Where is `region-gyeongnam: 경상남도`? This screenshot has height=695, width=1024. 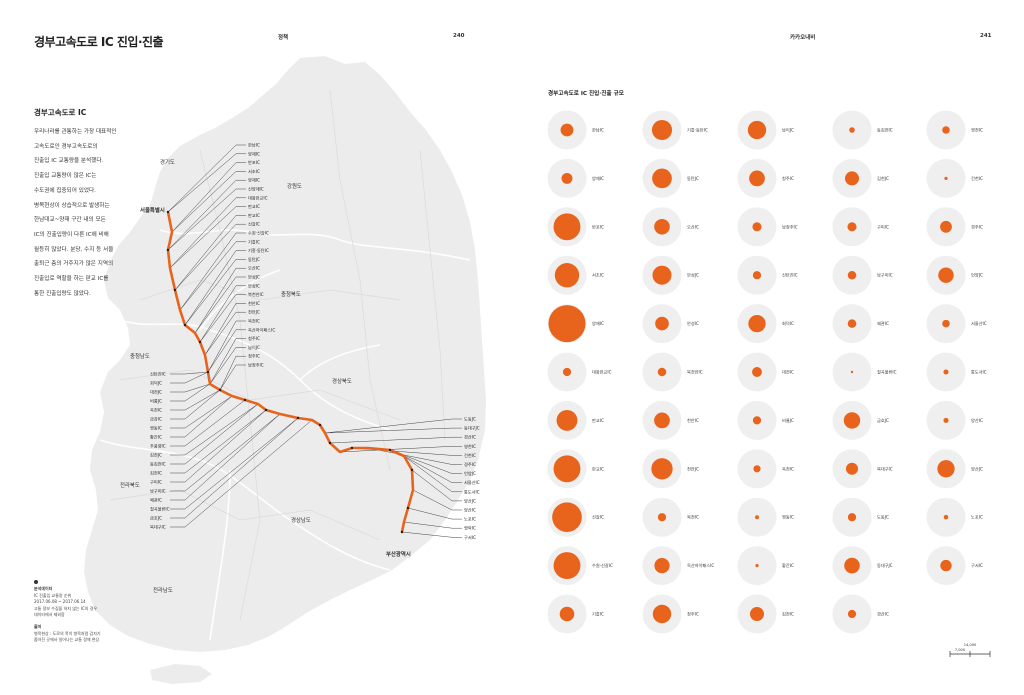 region-gyeongnam: 경상남도 is located at coordinates (301, 520).